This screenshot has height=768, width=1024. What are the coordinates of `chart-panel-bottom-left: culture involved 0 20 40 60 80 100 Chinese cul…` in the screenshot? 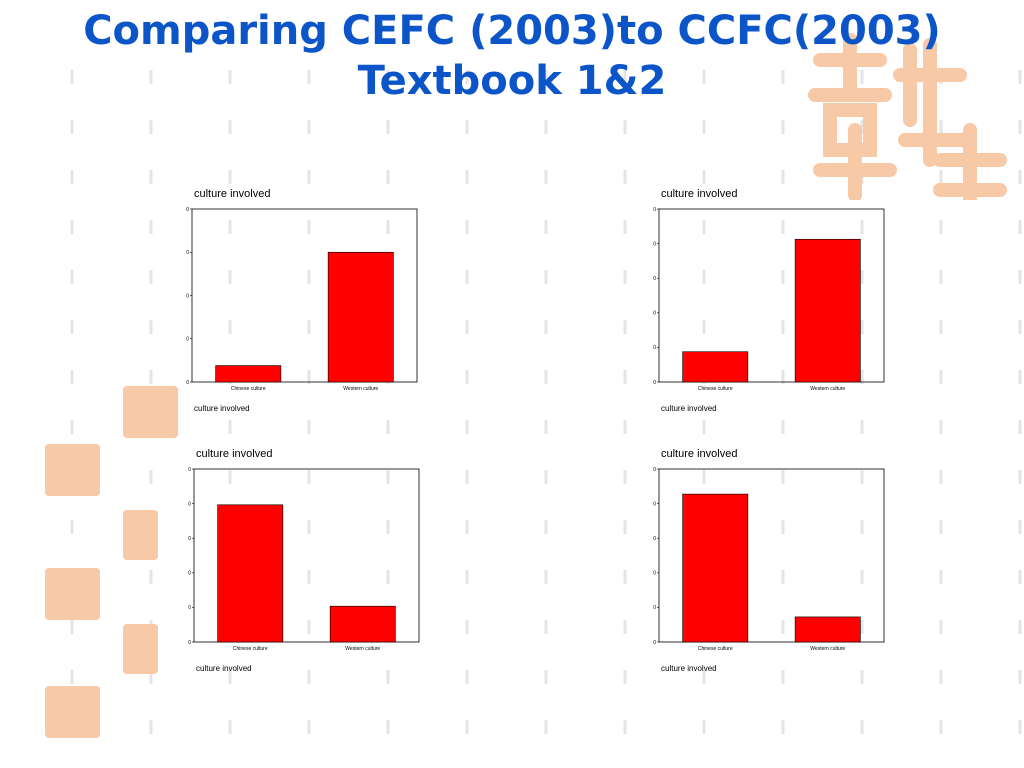 It's located at (308, 568).